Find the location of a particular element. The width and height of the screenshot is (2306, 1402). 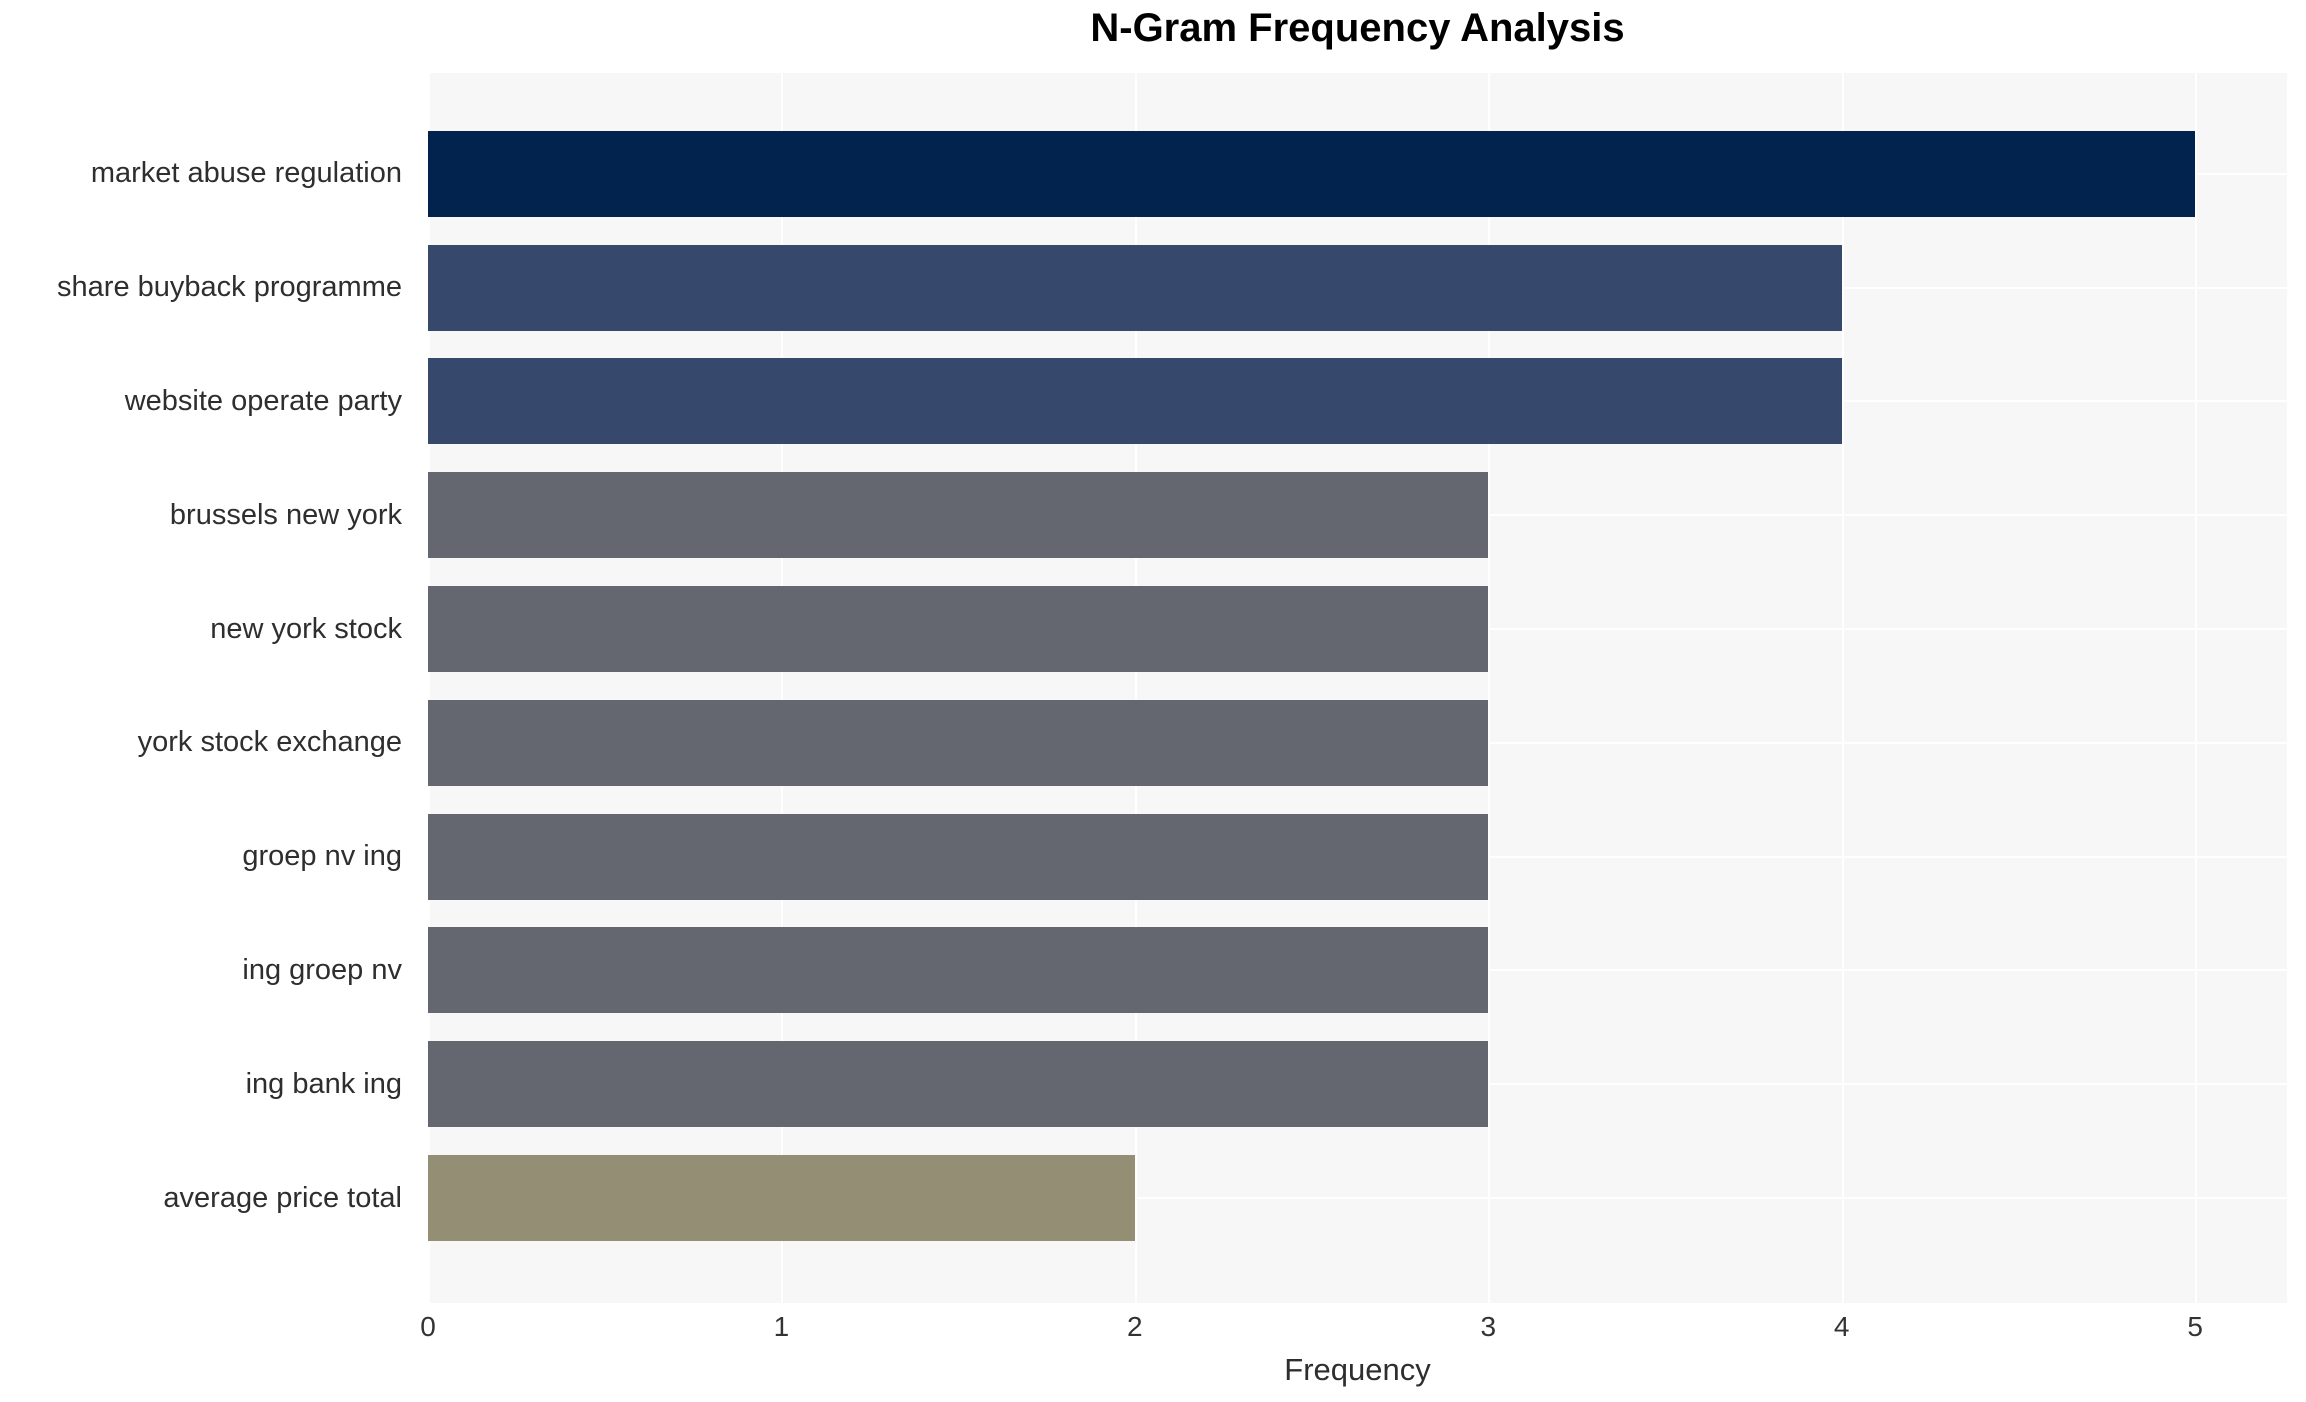

category-label: brussels new york is located at coordinates (285, 514).